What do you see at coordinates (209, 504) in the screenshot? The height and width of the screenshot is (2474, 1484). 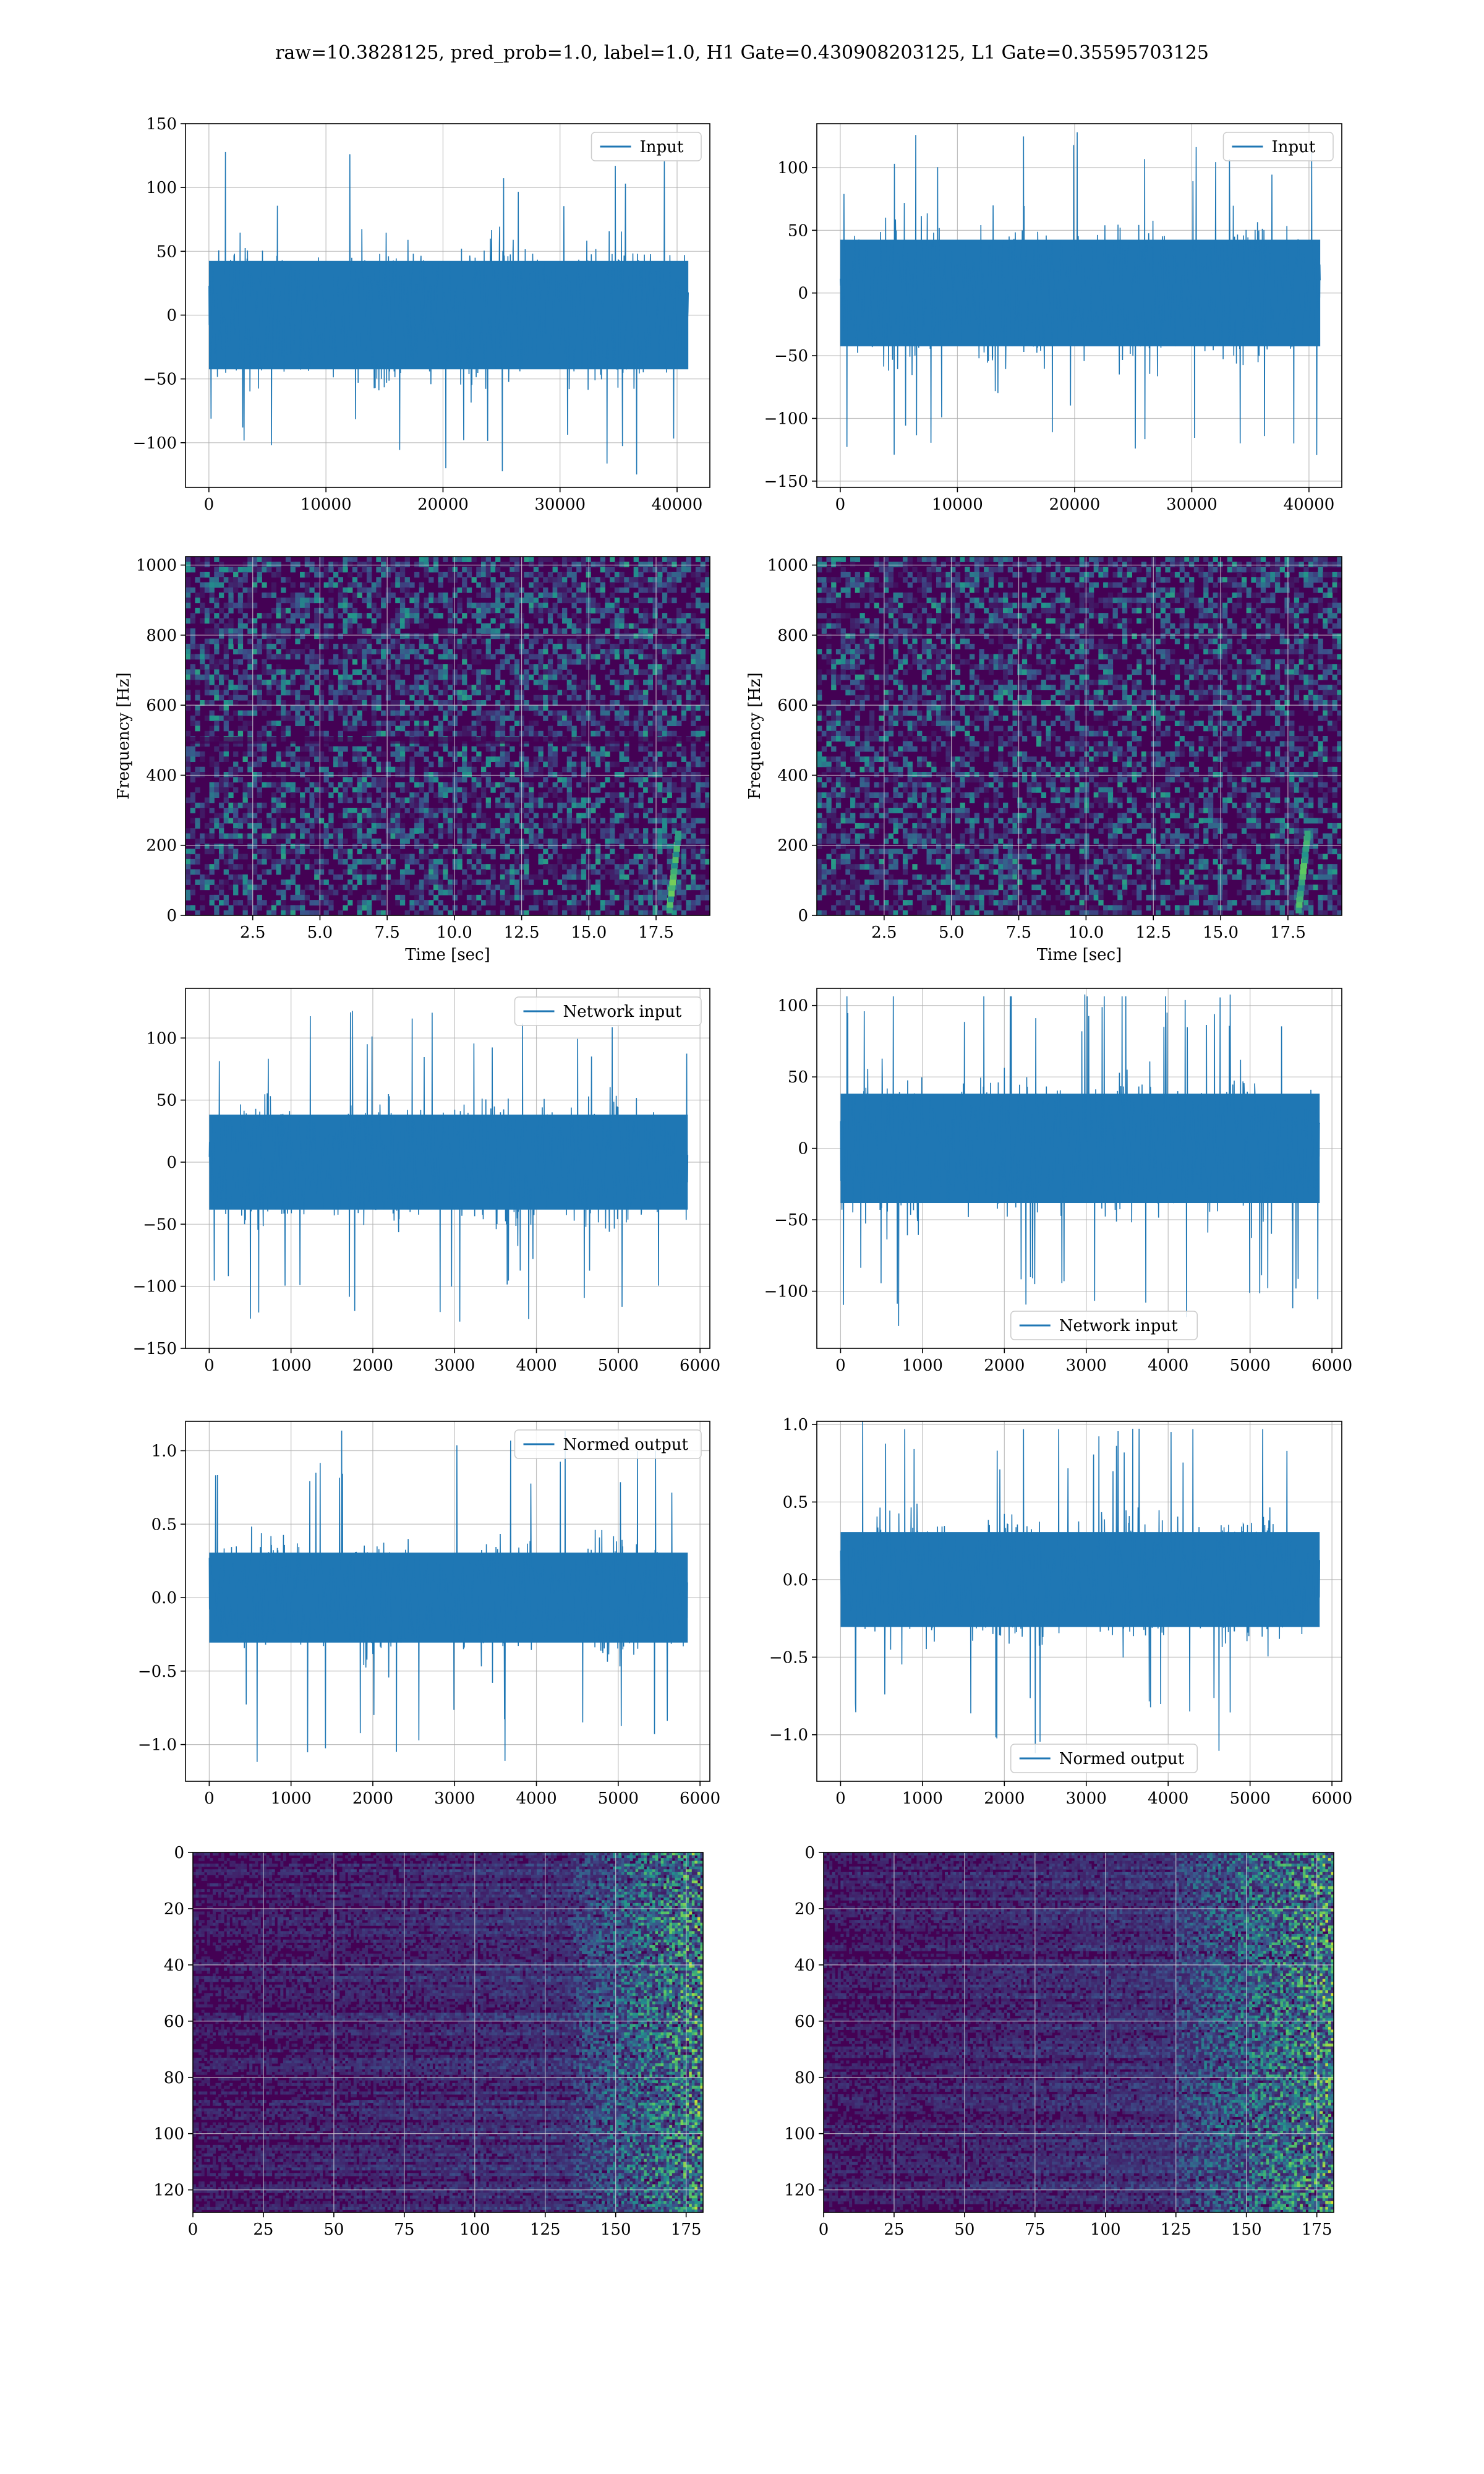 I see `x-tick-label: 0` at bounding box center [209, 504].